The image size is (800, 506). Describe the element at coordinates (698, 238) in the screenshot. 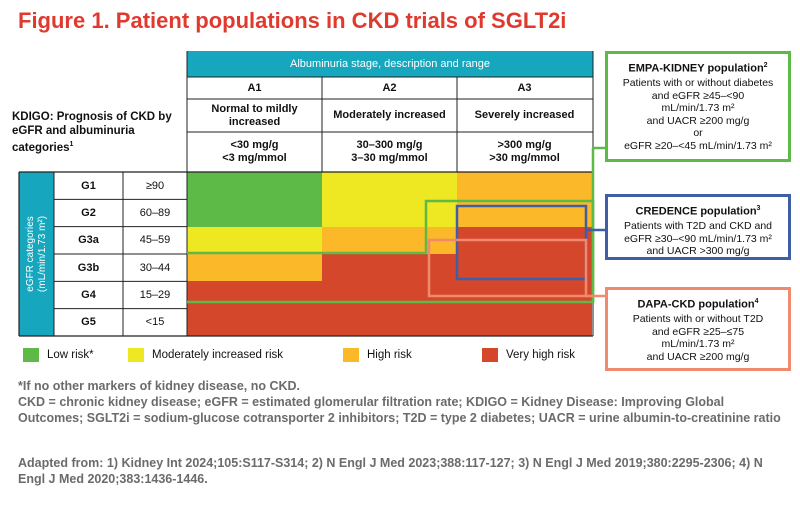

I see `credence-line: eGFR ≥30–<90 mL/min/1.73 m²` at that location.